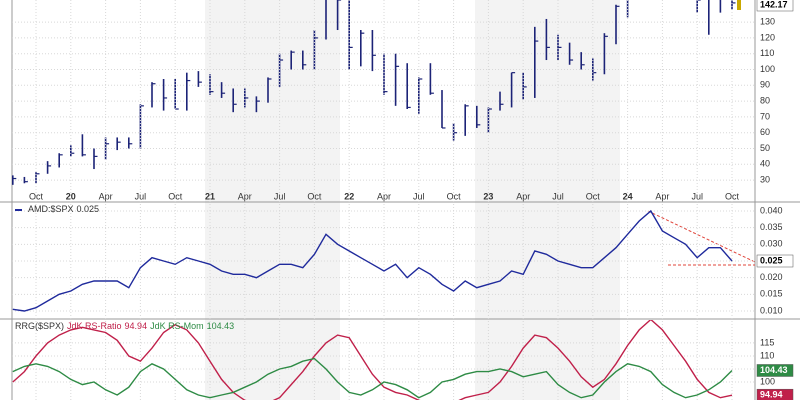 This screenshot has height=400, width=800. Describe the element at coordinates (372, 378) in the screenshot. I see `series-line` at that location.